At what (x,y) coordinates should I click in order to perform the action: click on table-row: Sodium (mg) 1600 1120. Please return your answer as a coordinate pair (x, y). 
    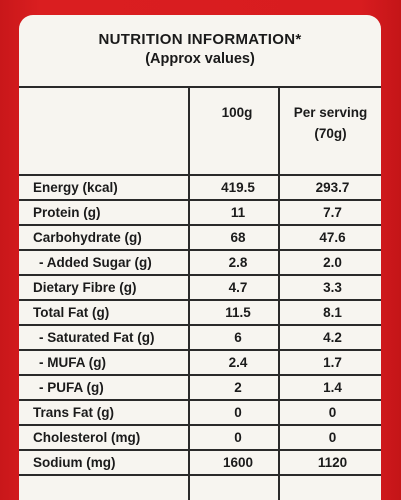
    Looking at the image, I should click on (200, 462).